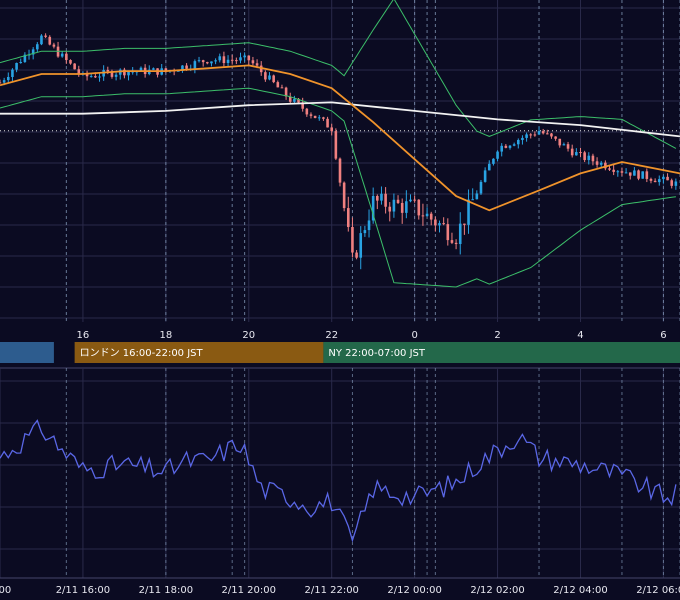 Image resolution: width=680 pixels, height=600 pixels. I want to click on session-bar, so click(501, 352).